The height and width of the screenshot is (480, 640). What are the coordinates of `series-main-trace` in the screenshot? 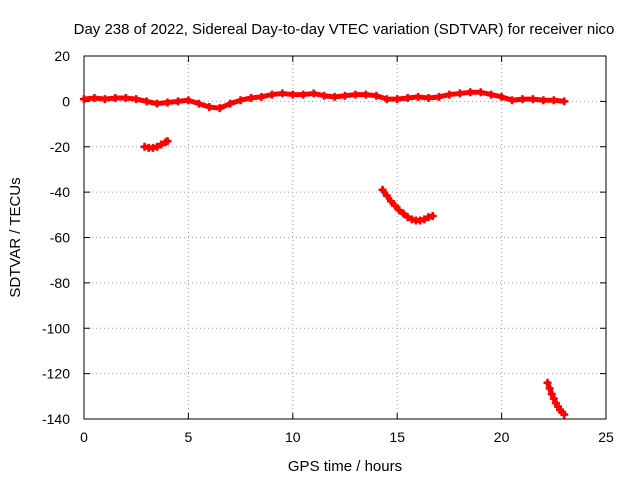 It's located at (324, 100).